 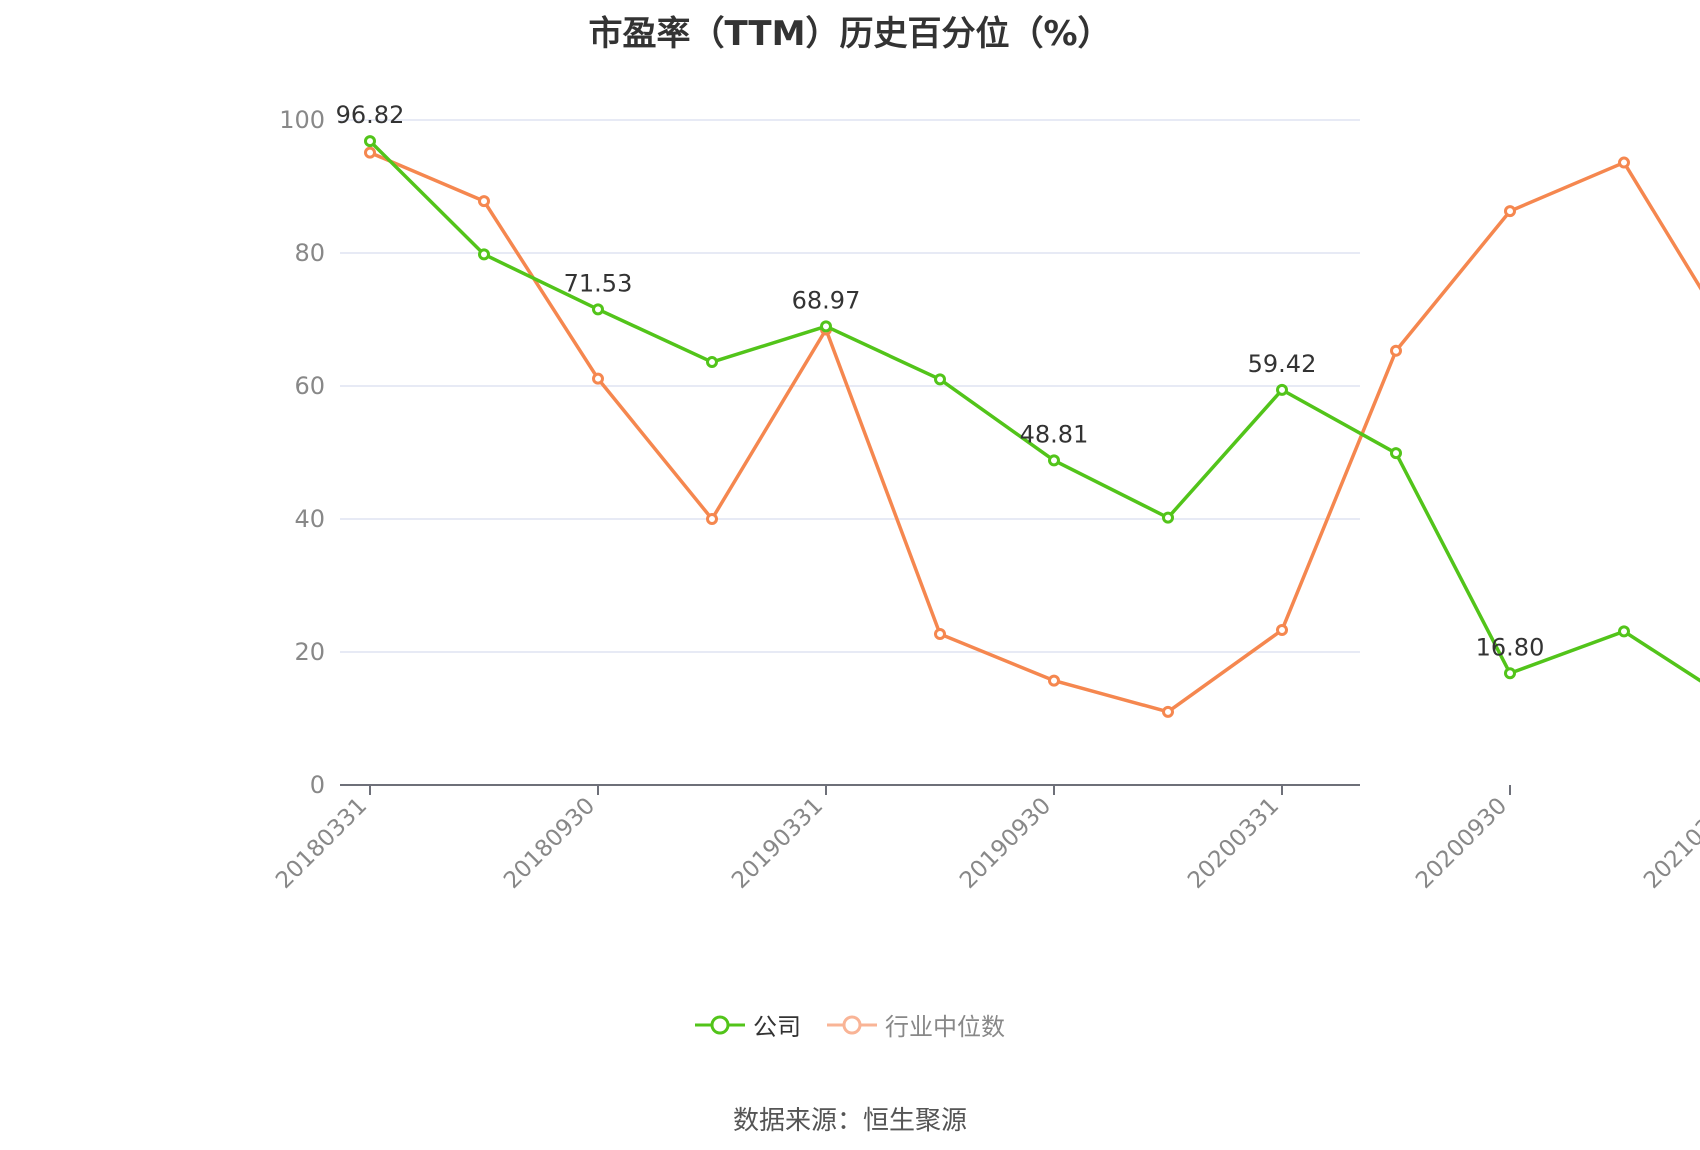 I want to click on legend-item-company: 公司, so click(x=748, y=1024).